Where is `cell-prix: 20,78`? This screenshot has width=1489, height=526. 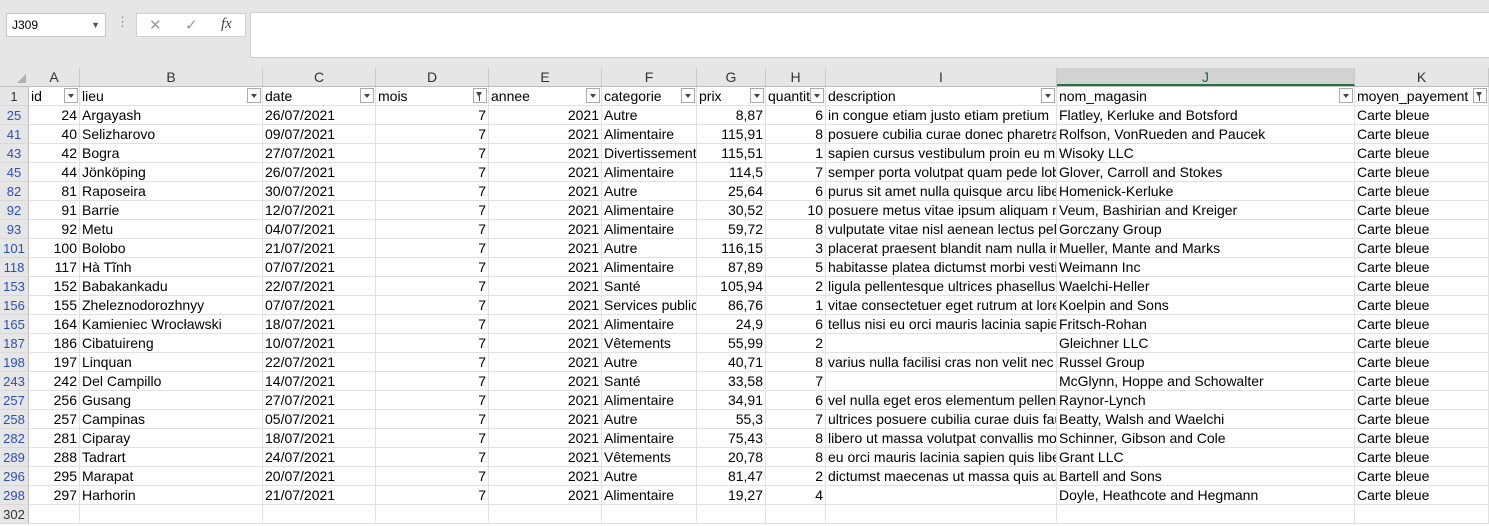 cell-prix: 20,78 is located at coordinates (731, 457).